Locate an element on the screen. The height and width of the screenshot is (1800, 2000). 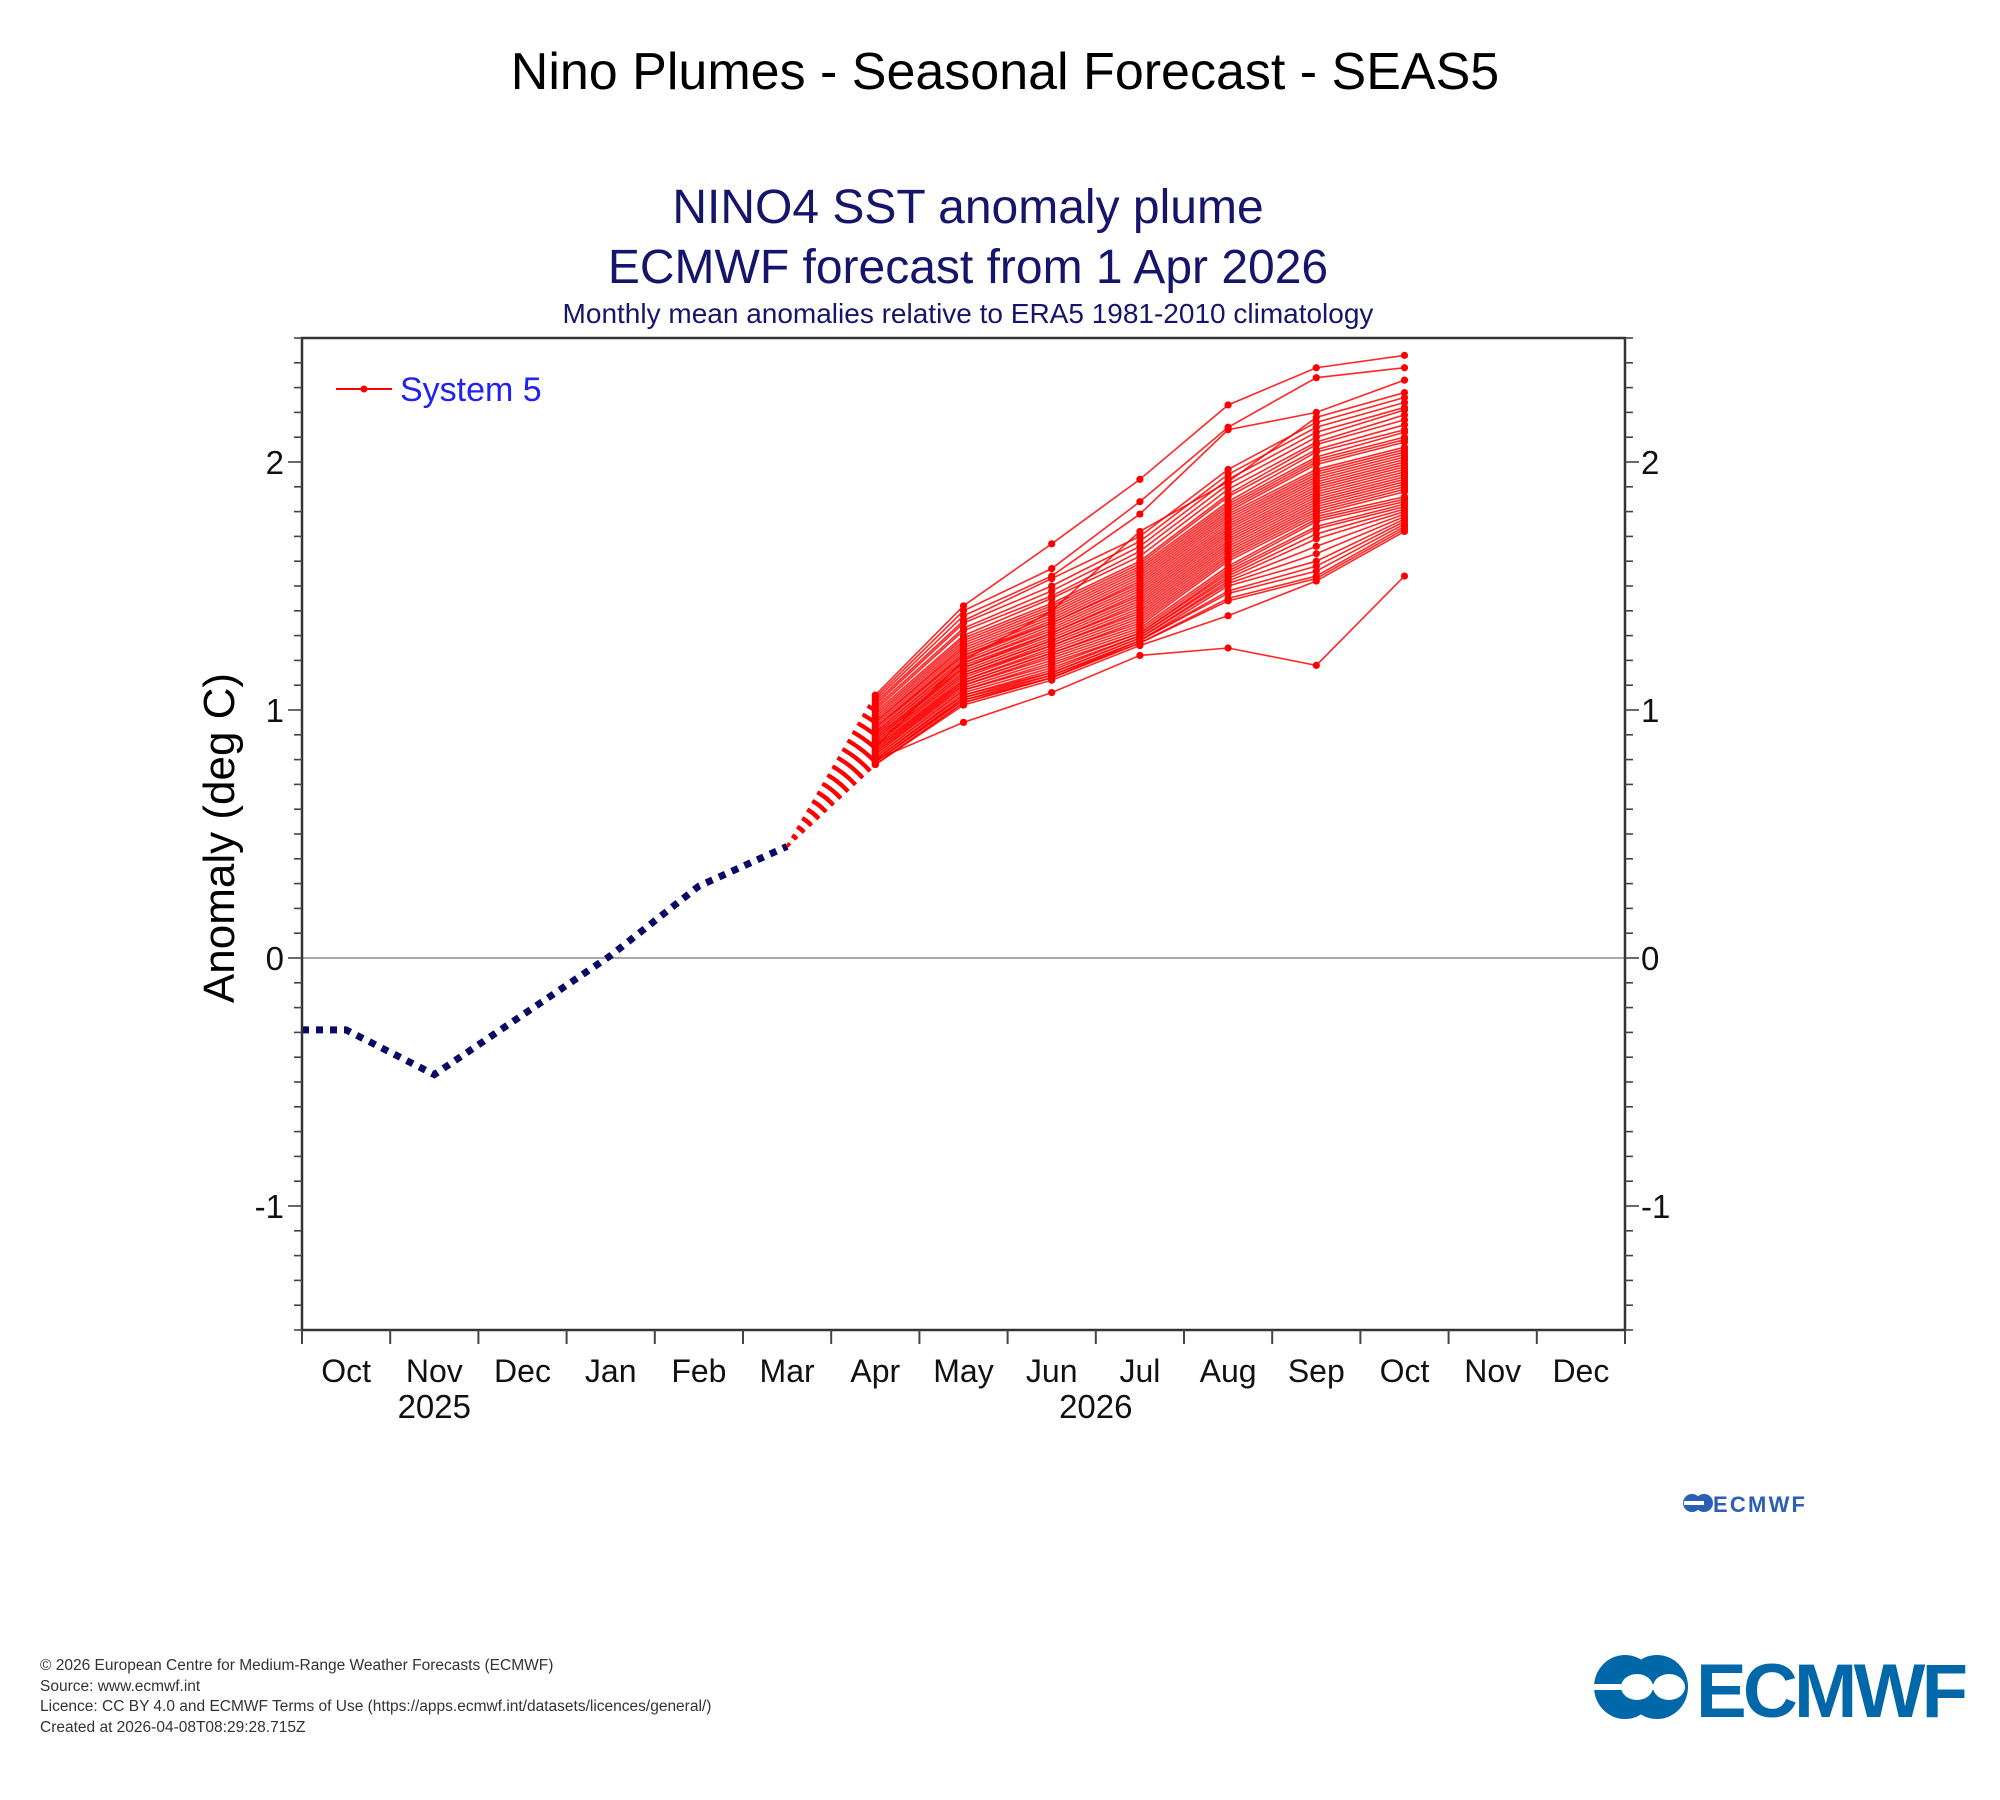
y-tick-label-left: -1 is located at coordinates (269, 1206).